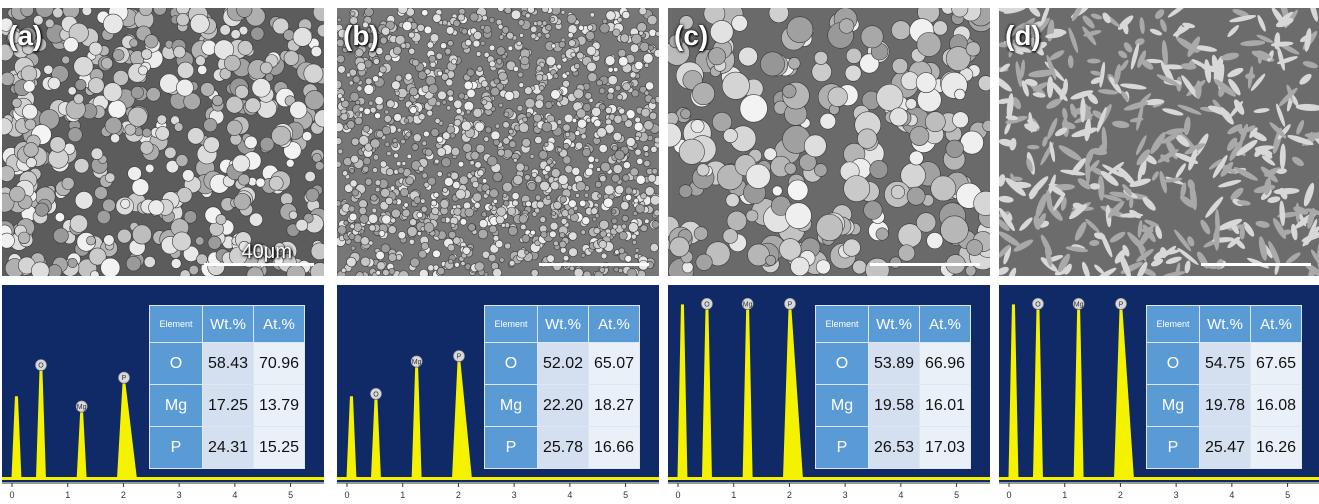  Describe the element at coordinates (1023, 35) in the screenshot. I see `panel-label: (d)` at that location.